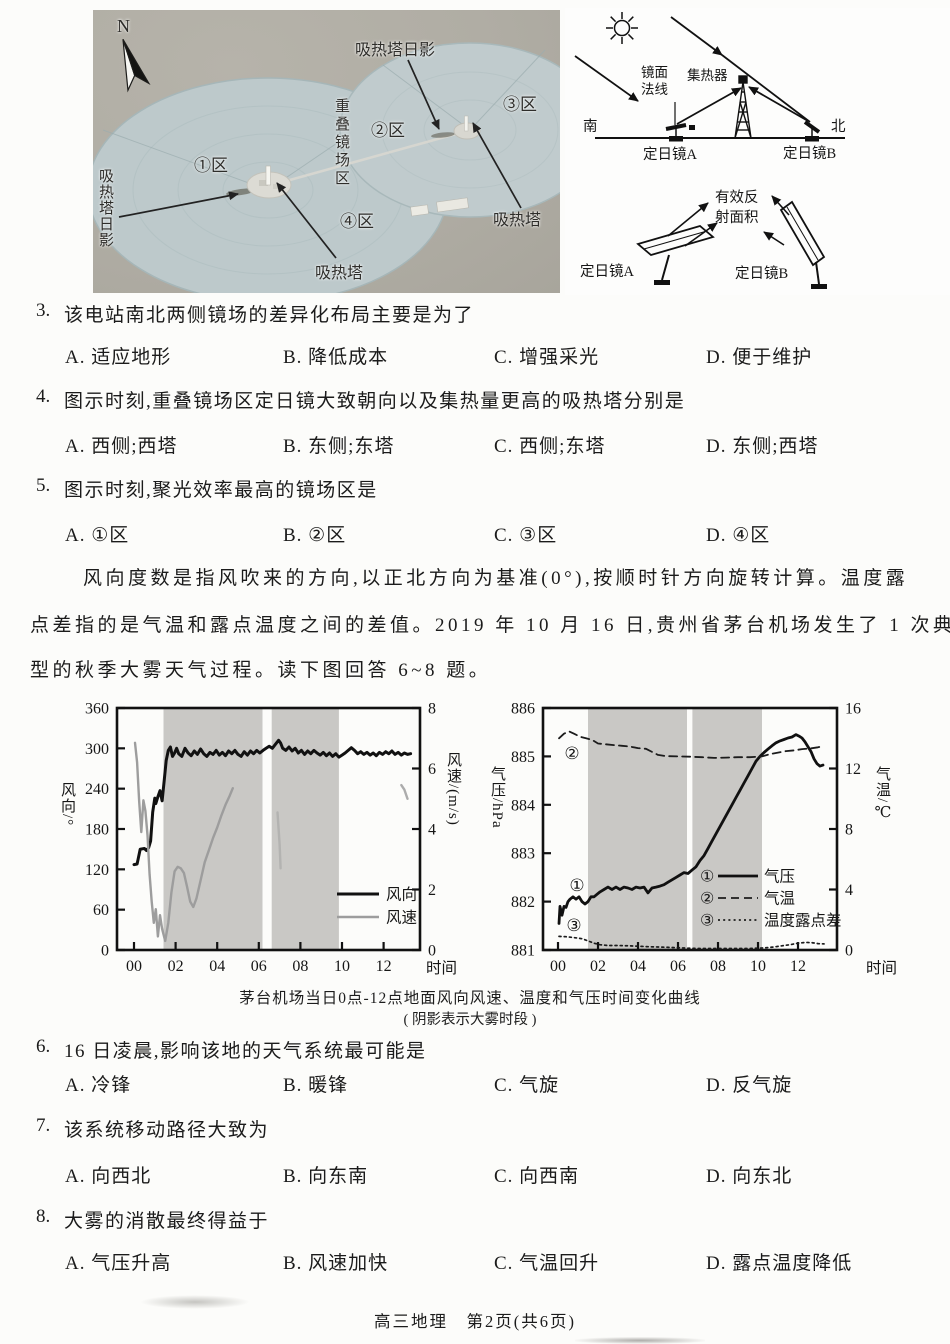 The image size is (950, 1344). Describe the element at coordinates (326, 1176) in the screenshot. I see `option-7-b: B. 向东南` at that location.